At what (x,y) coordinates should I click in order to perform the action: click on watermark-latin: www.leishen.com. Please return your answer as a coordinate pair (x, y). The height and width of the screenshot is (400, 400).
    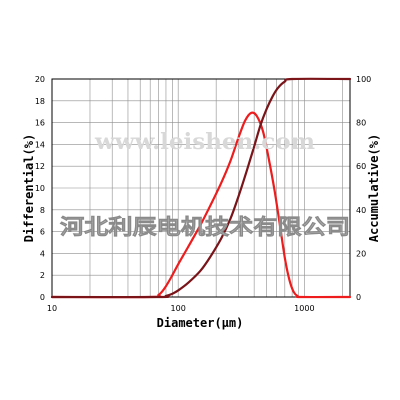
    Looking at the image, I should click on (204, 142).